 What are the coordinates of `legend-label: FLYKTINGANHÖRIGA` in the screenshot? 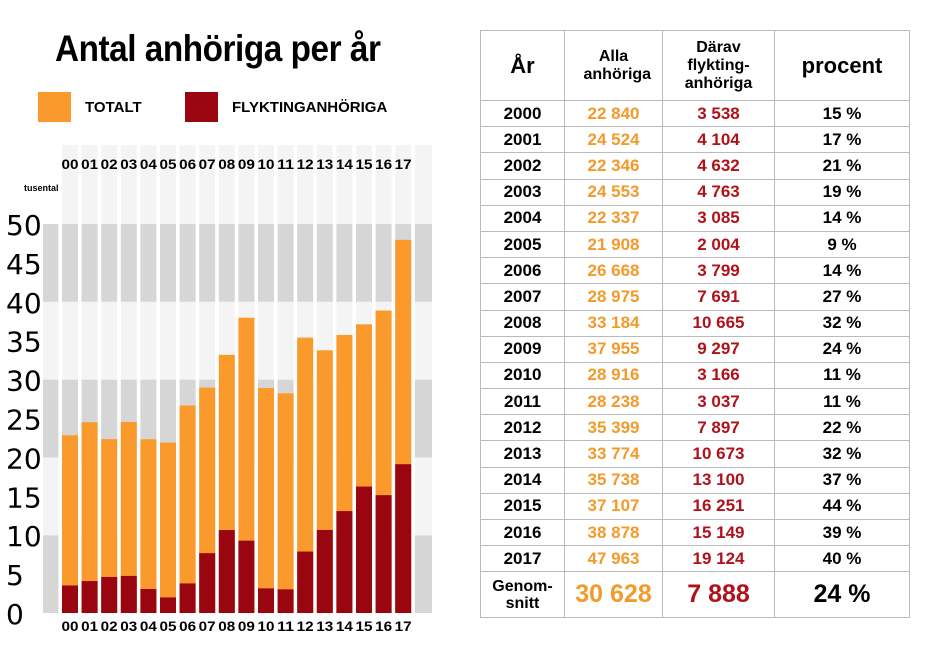 It's located at (310, 107).